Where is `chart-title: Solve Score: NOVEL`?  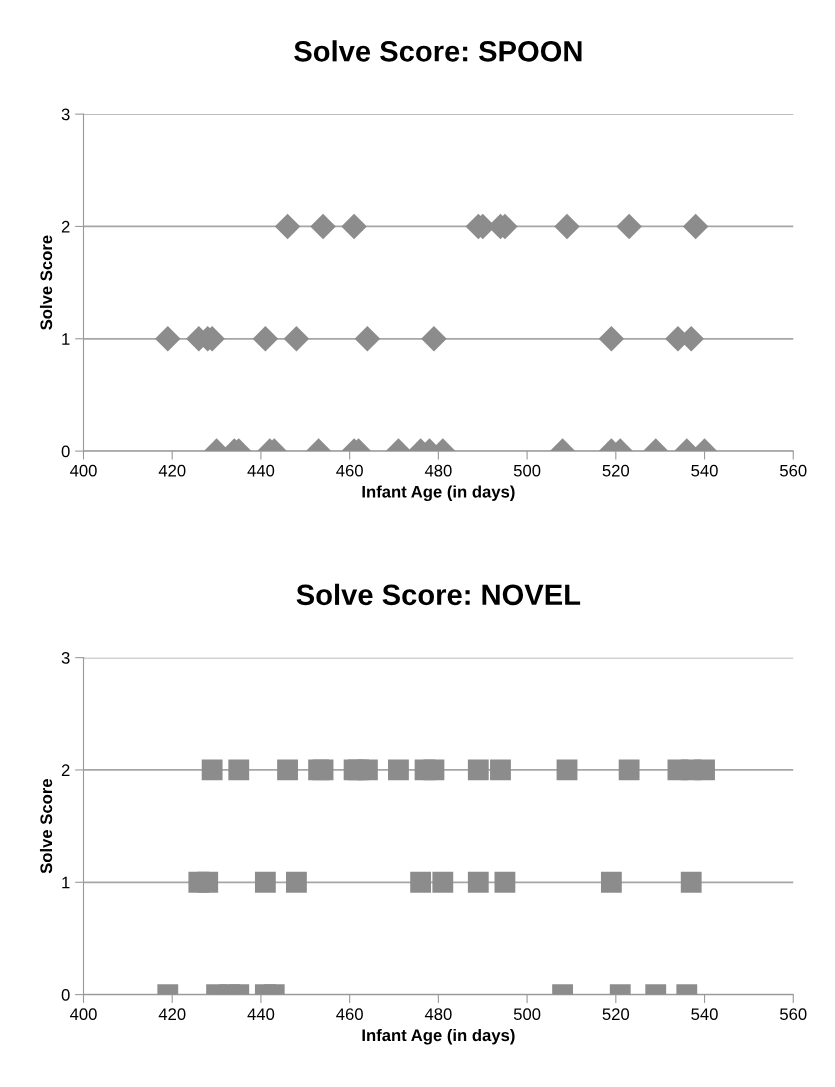 chart-title: Solve Score: NOVEL is located at coordinates (438, 594).